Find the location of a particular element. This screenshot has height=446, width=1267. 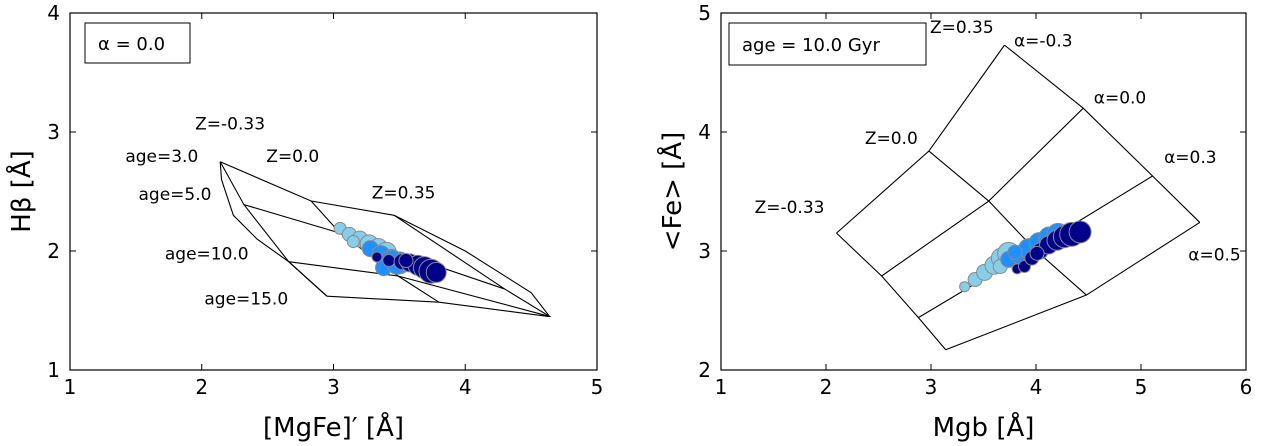

grid-annotation: α=-0.3 is located at coordinates (1043, 41).